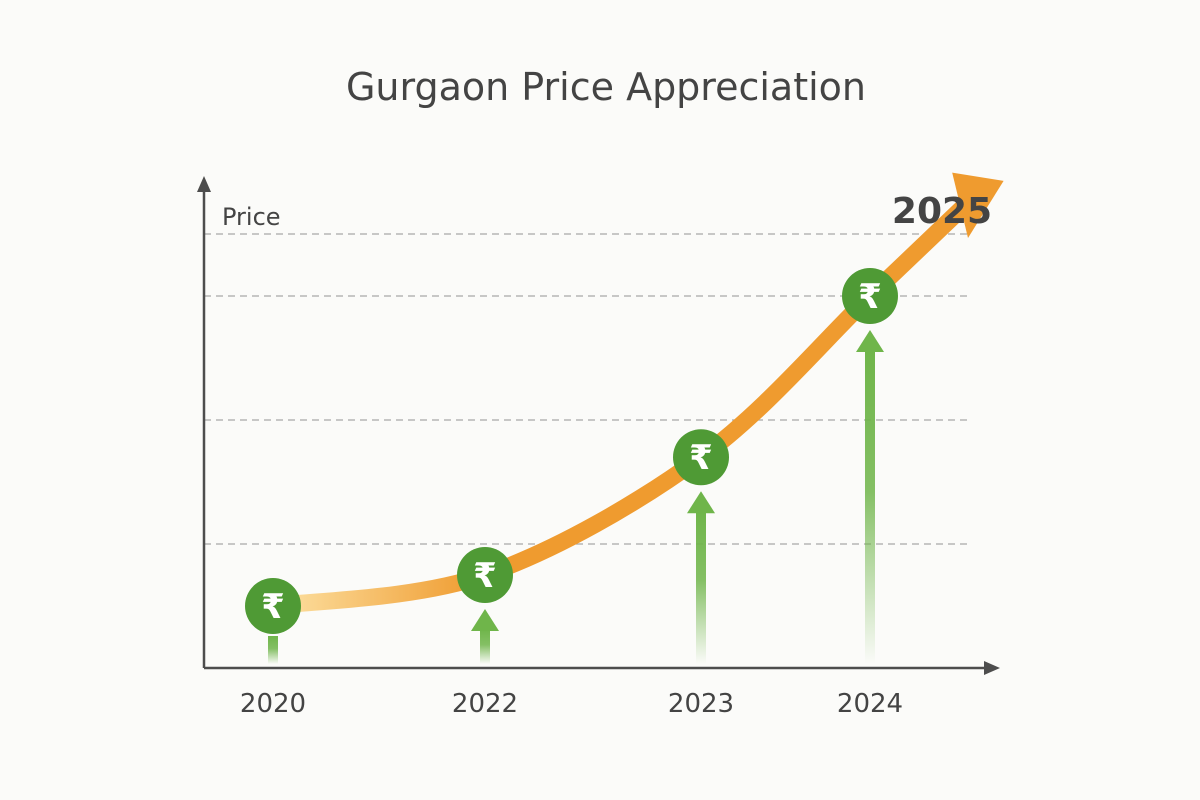 This screenshot has width=1200, height=800. I want to click on x-axis, so click(602, 668).